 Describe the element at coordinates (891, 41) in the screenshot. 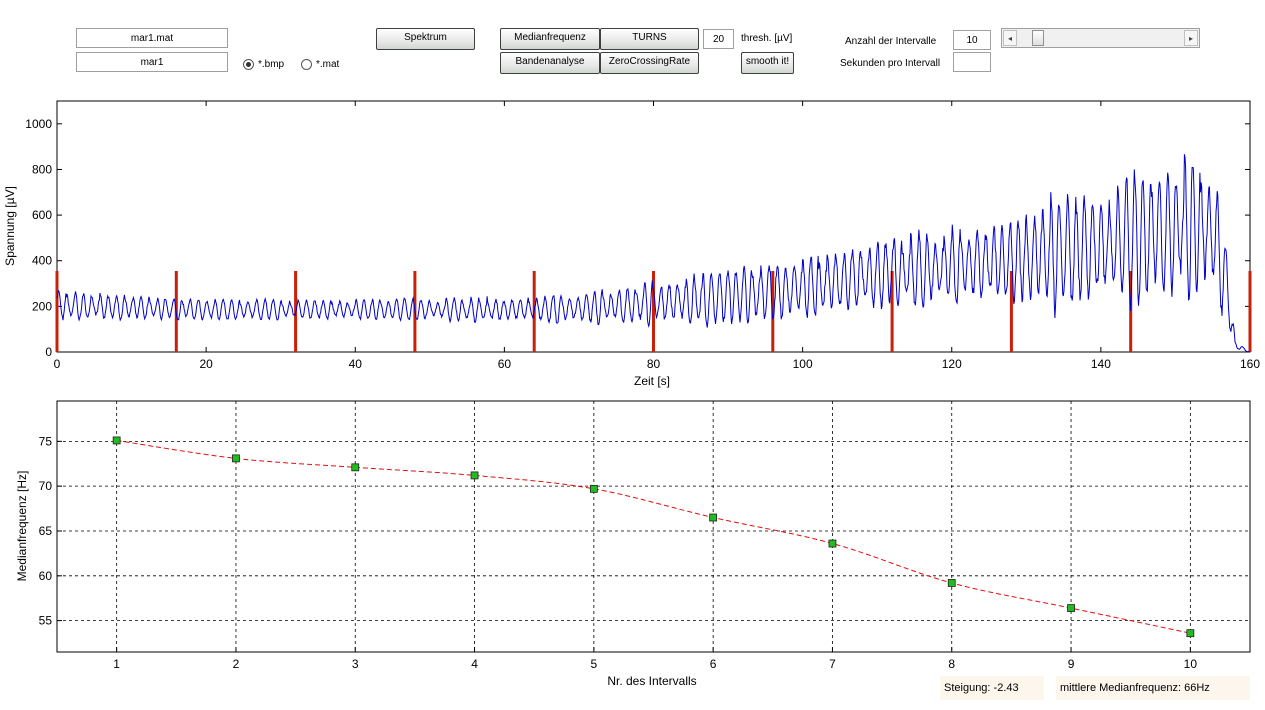

I see `interval-count-label: Anzahl der Intervalle` at that location.